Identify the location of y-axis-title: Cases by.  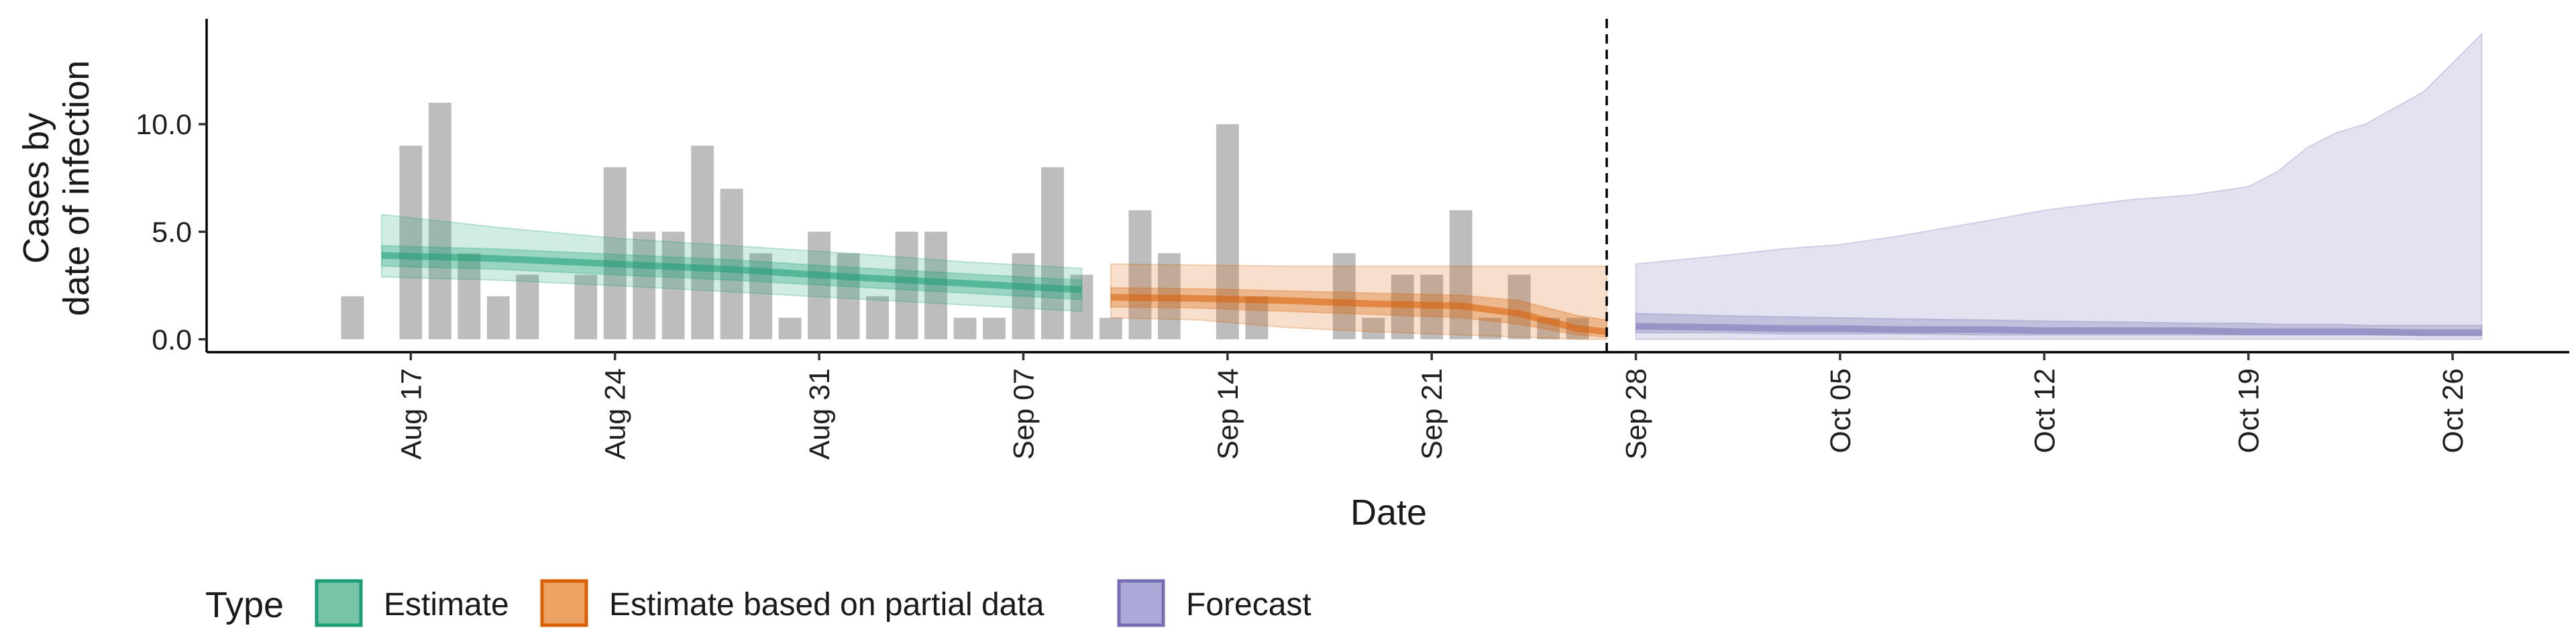
(36, 188).